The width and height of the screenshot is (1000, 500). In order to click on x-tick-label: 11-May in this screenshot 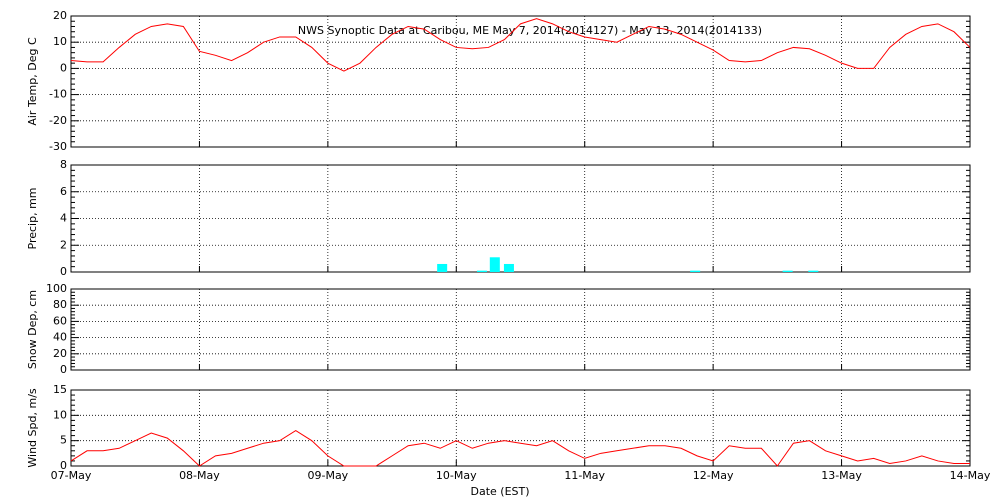, I will do `click(584, 475)`.